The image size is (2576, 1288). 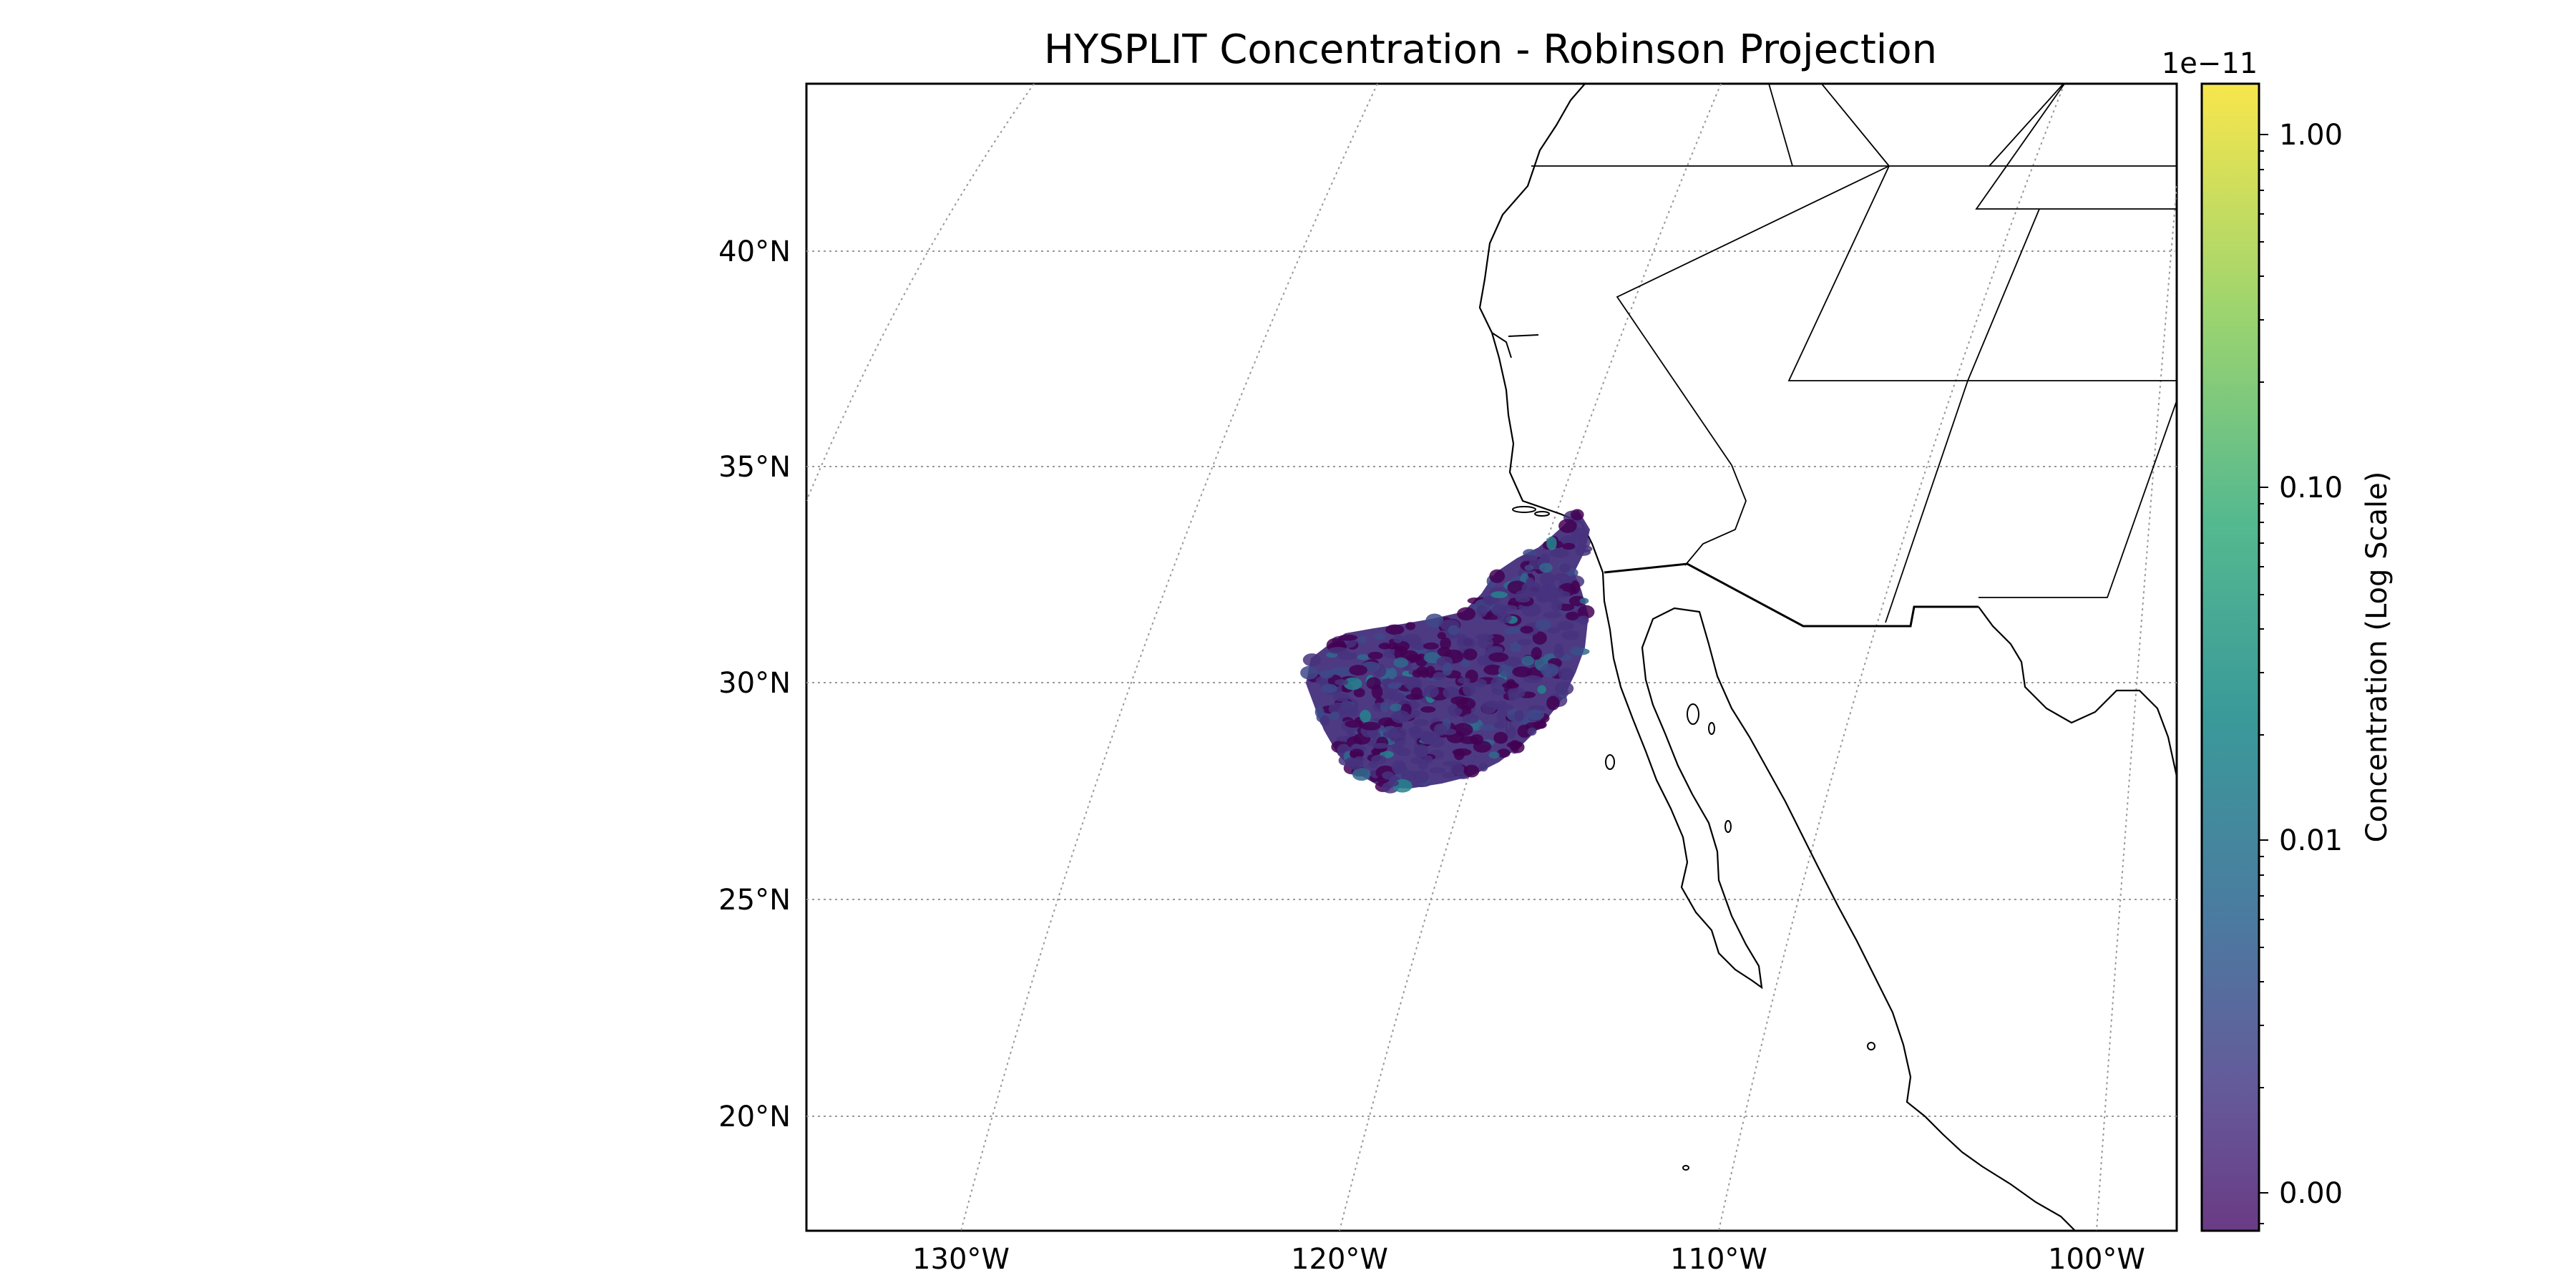 What do you see at coordinates (754, 900) in the screenshot?
I see `lat-label-25: 25°N` at bounding box center [754, 900].